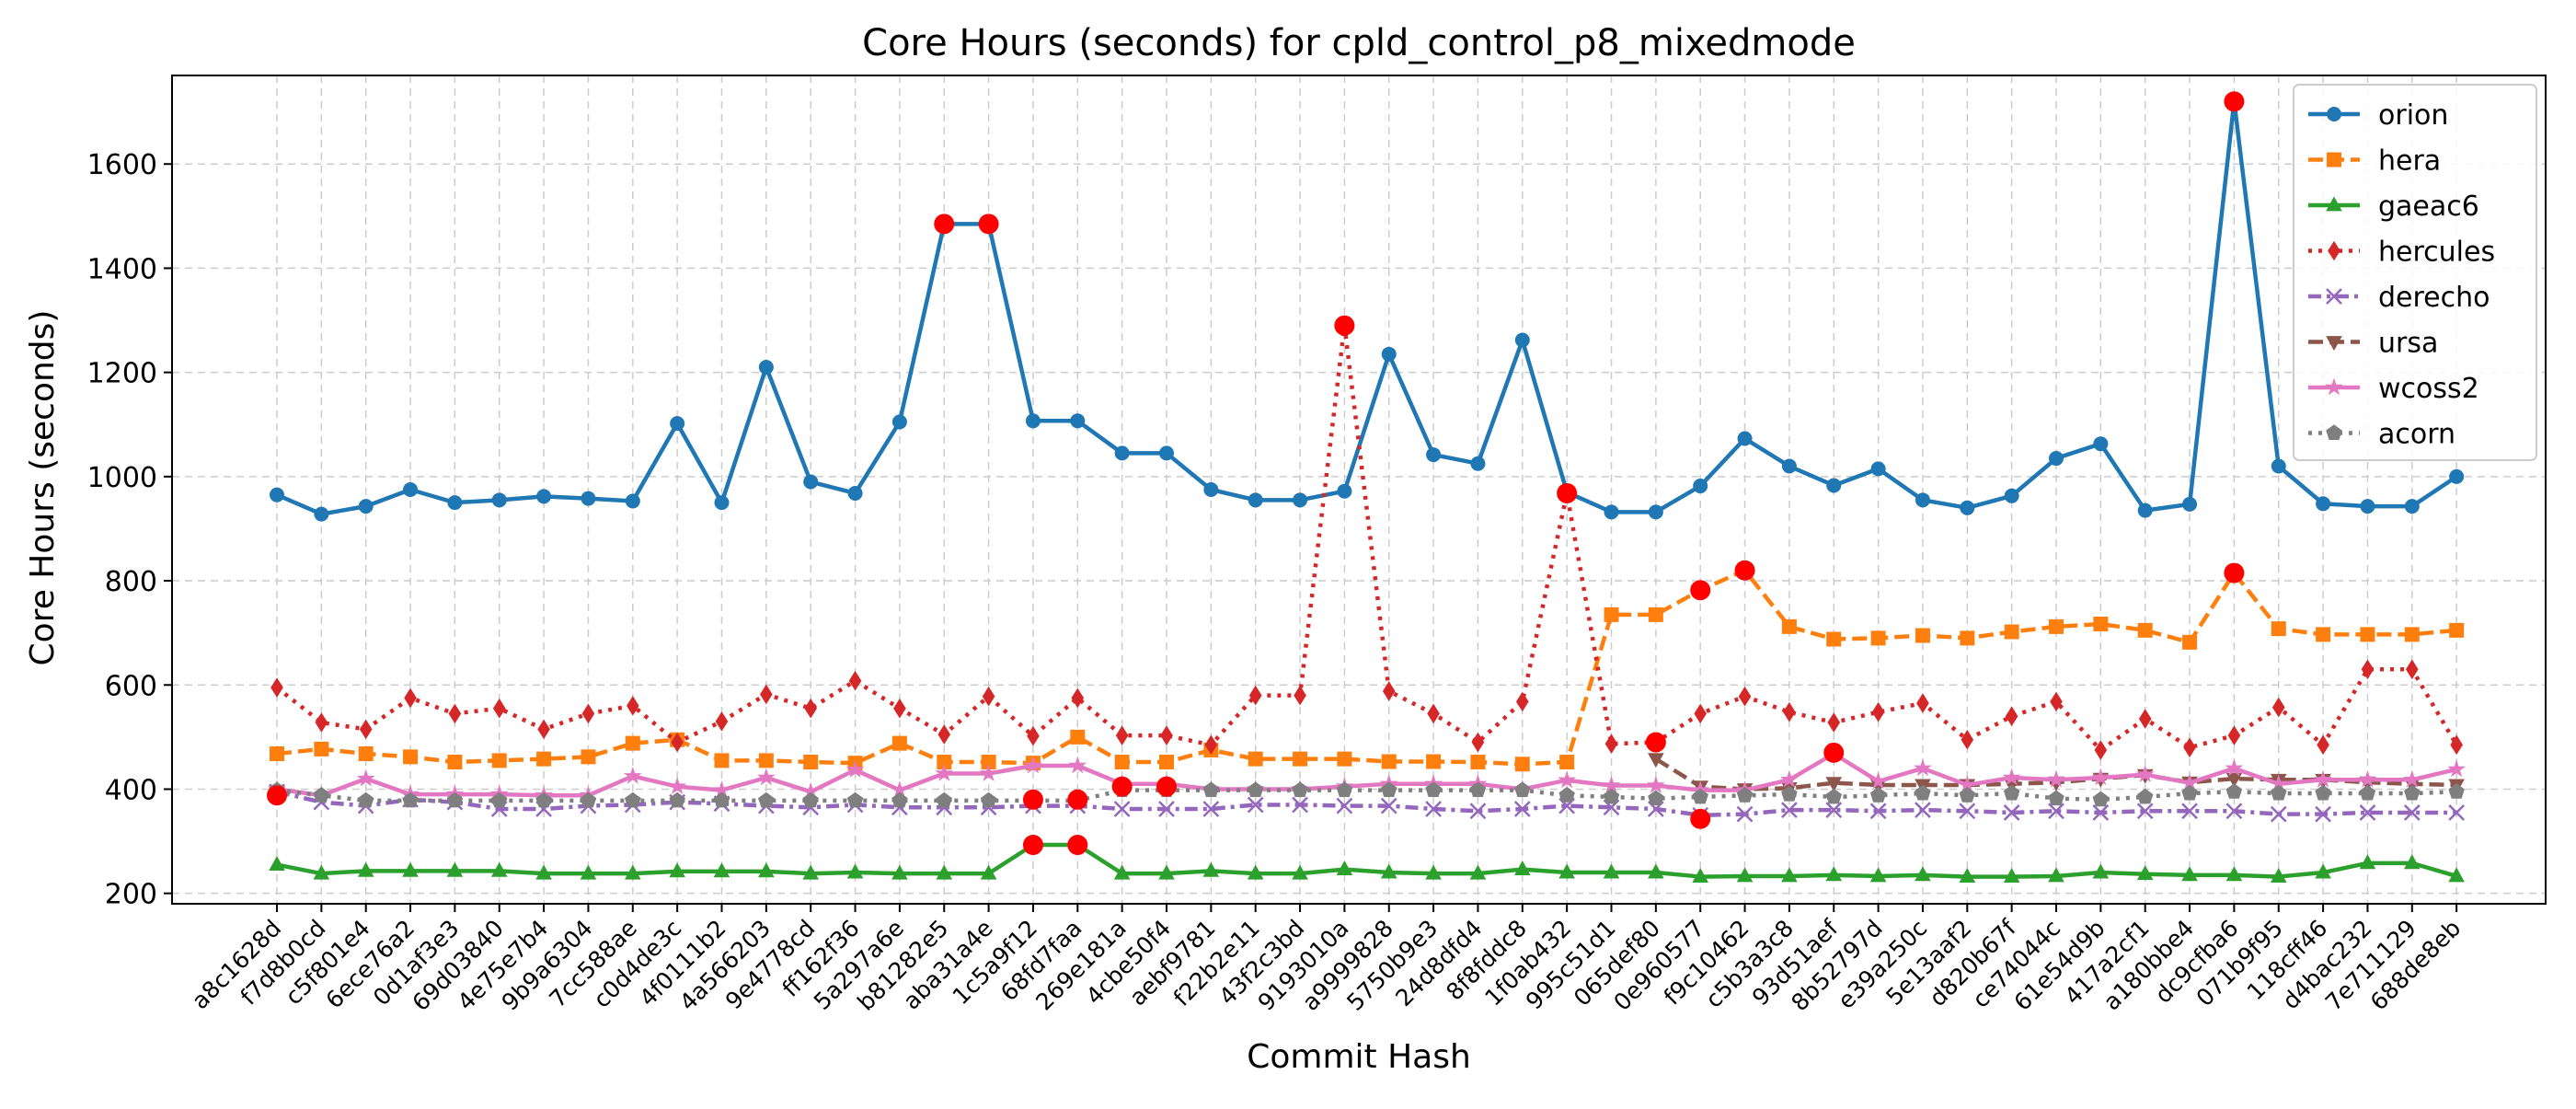  I want to click on highlight-point-derecho, so click(1700, 818).